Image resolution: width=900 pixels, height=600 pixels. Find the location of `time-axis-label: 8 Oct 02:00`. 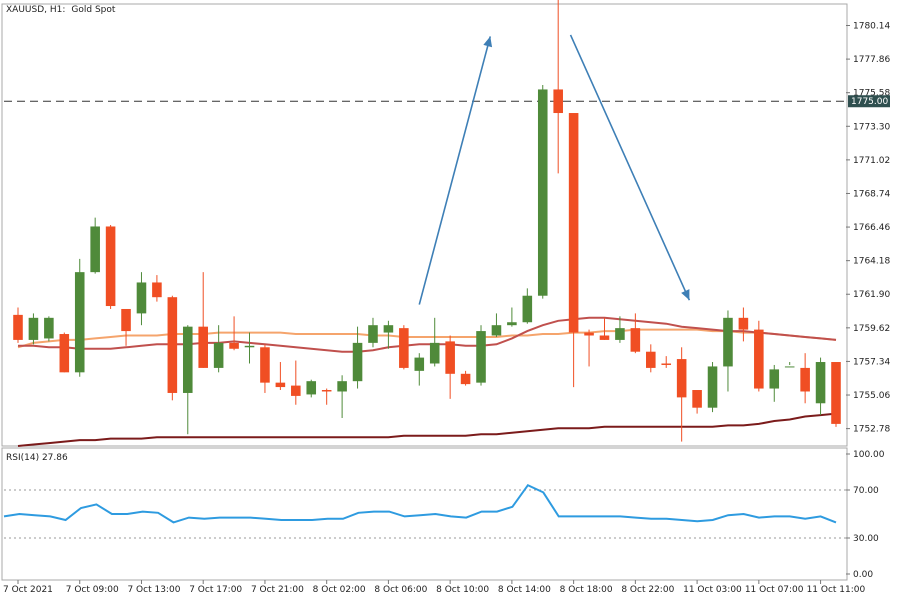

time-axis-label: 8 Oct 02:00 is located at coordinates (339, 590).